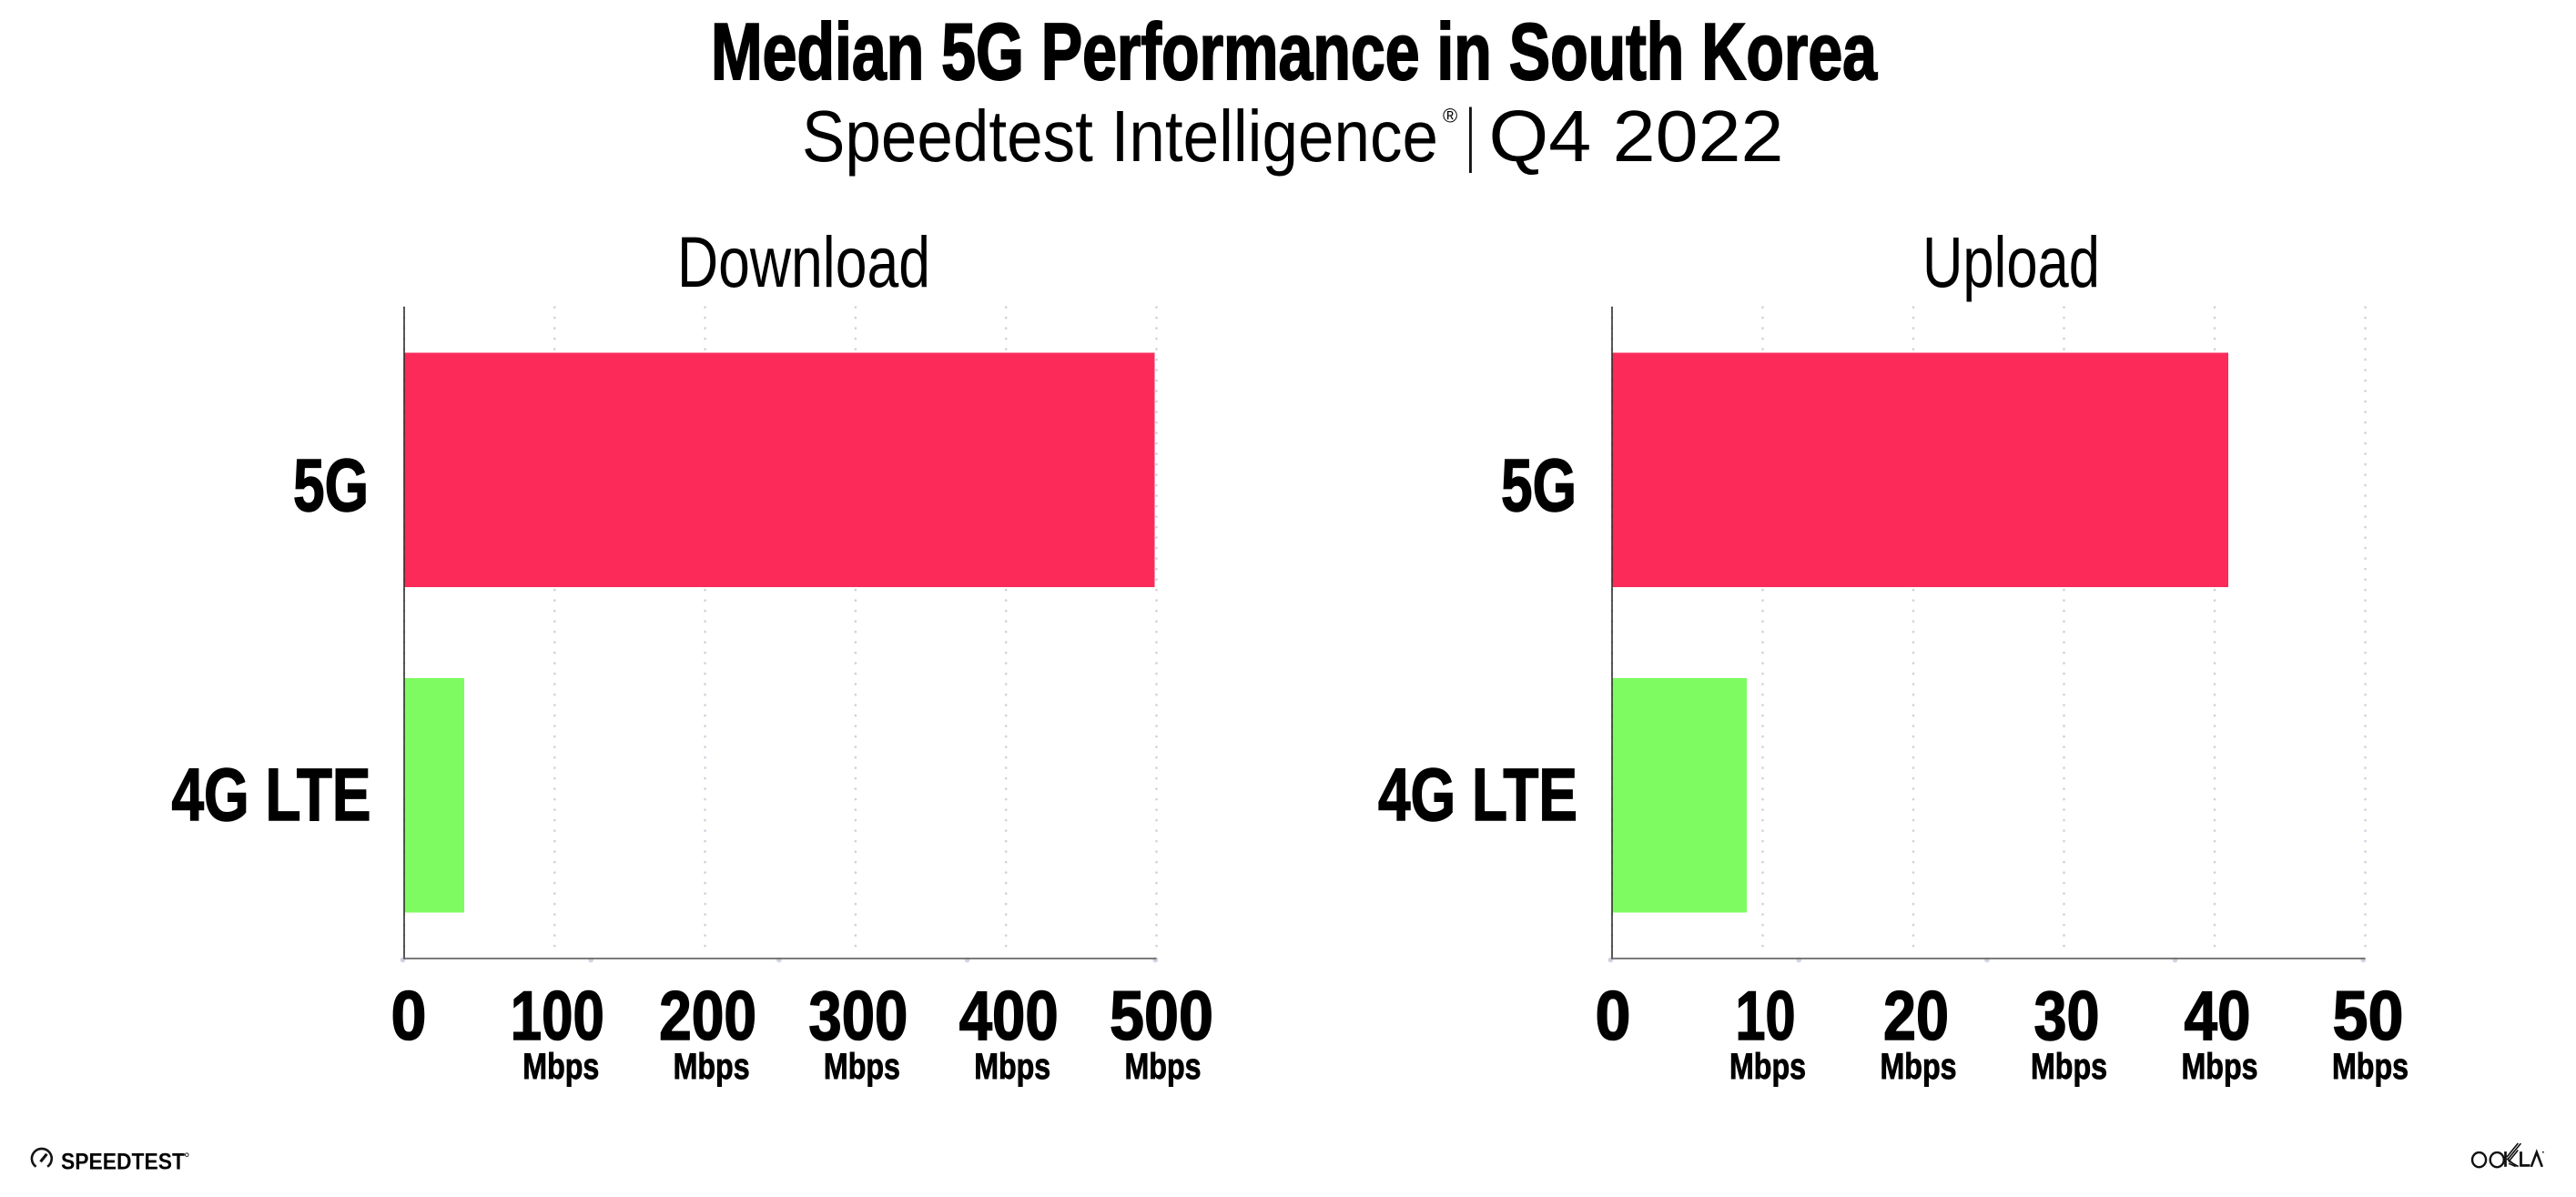  I want to click on svg-text: 20, so click(1916, 1017).